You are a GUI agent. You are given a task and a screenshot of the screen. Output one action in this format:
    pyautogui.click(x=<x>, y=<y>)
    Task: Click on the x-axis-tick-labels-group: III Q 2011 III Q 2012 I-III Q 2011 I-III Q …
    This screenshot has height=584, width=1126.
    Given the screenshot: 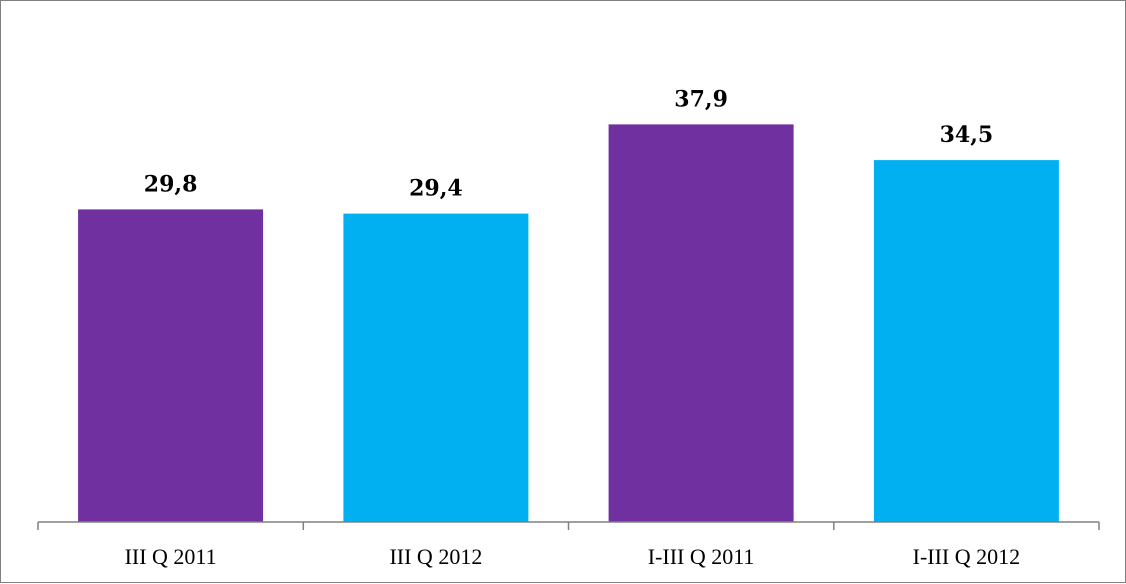 What is the action you would take?
    pyautogui.click(x=573, y=556)
    